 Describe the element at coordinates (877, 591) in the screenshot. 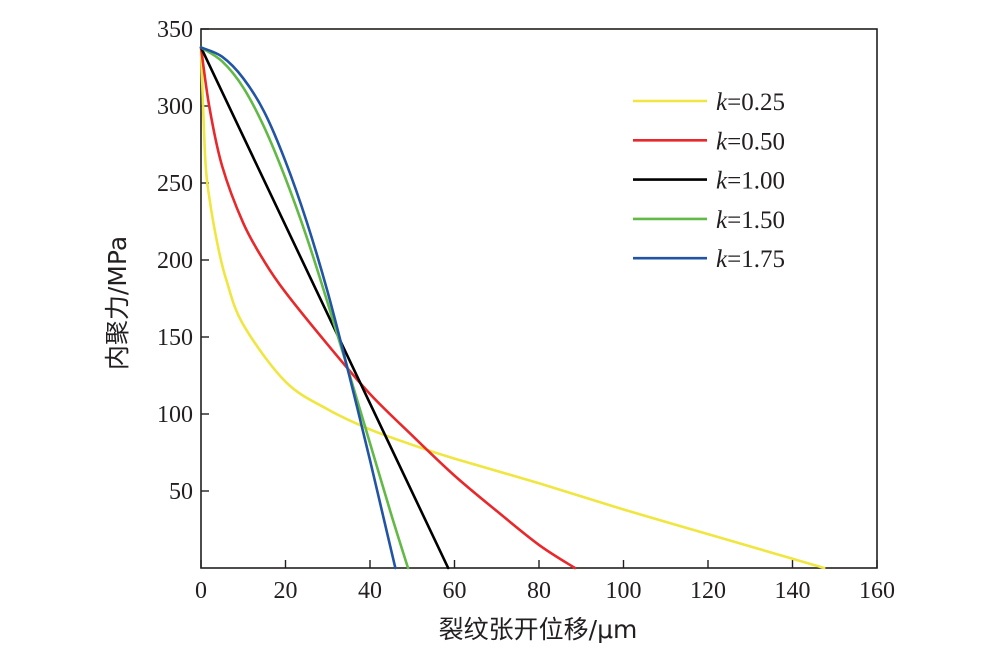

I see `x-tick-label: 160` at that location.